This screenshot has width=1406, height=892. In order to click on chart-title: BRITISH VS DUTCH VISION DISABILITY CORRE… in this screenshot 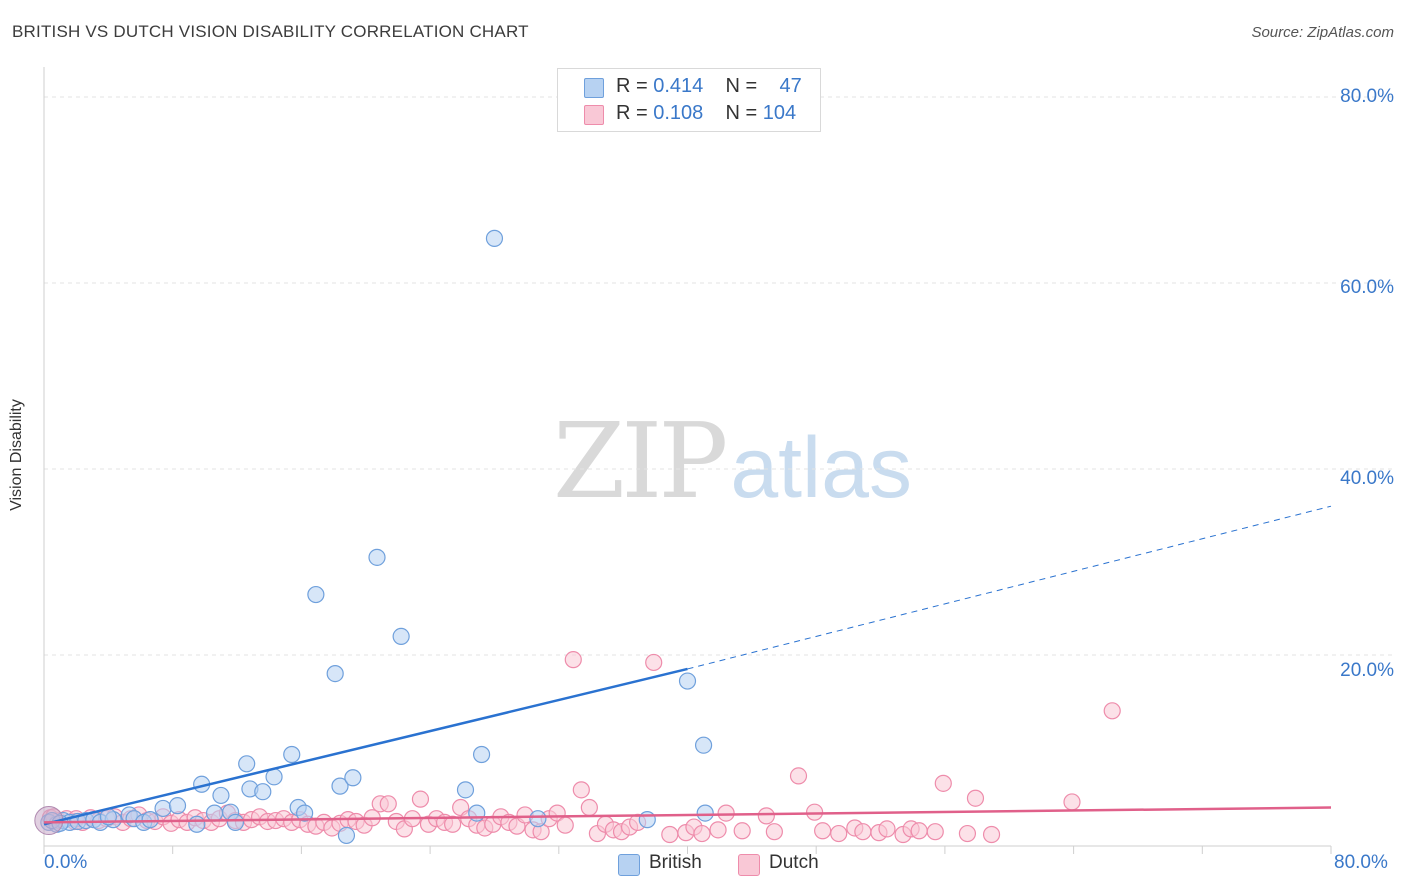, I will do `click(270, 31)`.